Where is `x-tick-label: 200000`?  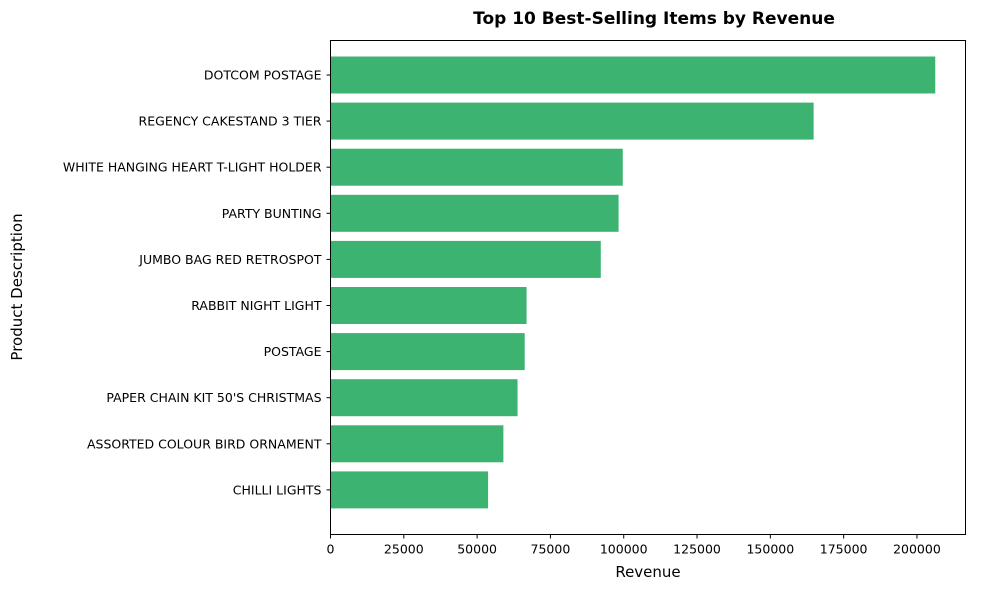
x-tick-label: 200000 is located at coordinates (917, 549).